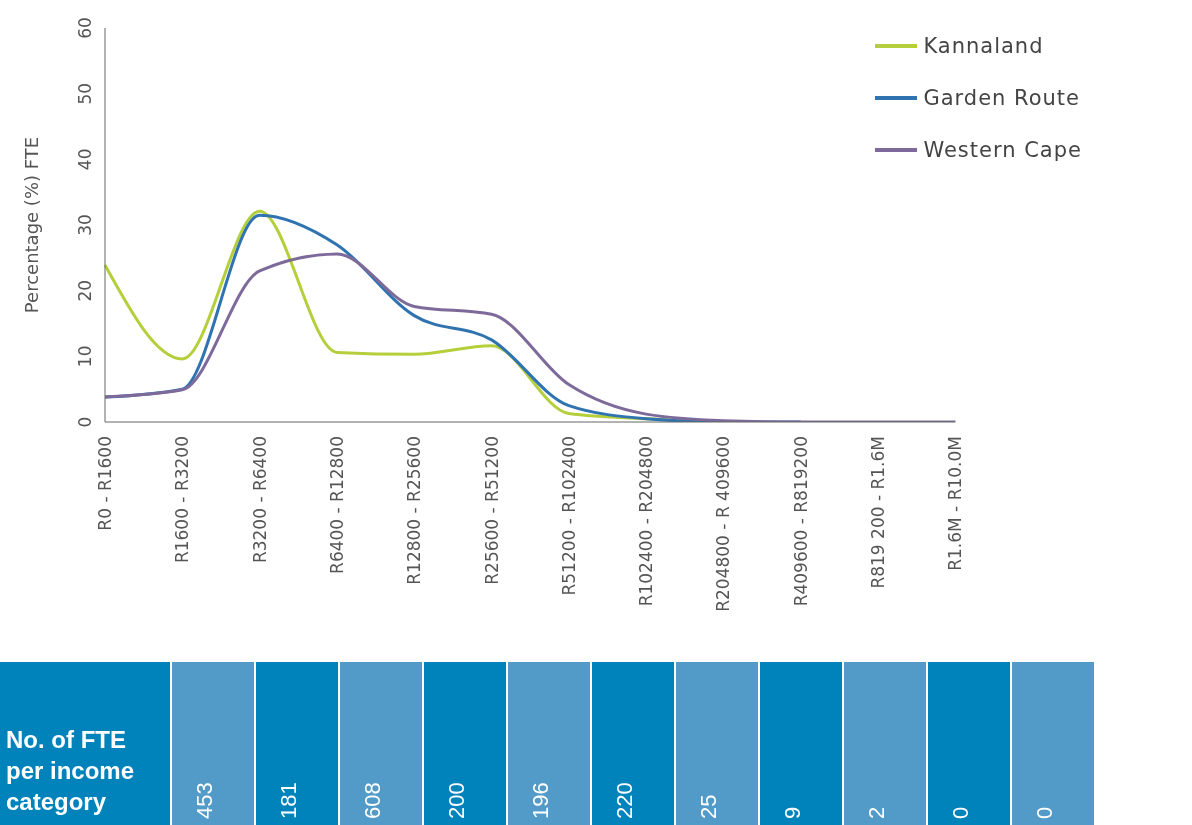 The width and height of the screenshot is (1192, 825). I want to click on legend-label: Kannaland, so click(983, 46).